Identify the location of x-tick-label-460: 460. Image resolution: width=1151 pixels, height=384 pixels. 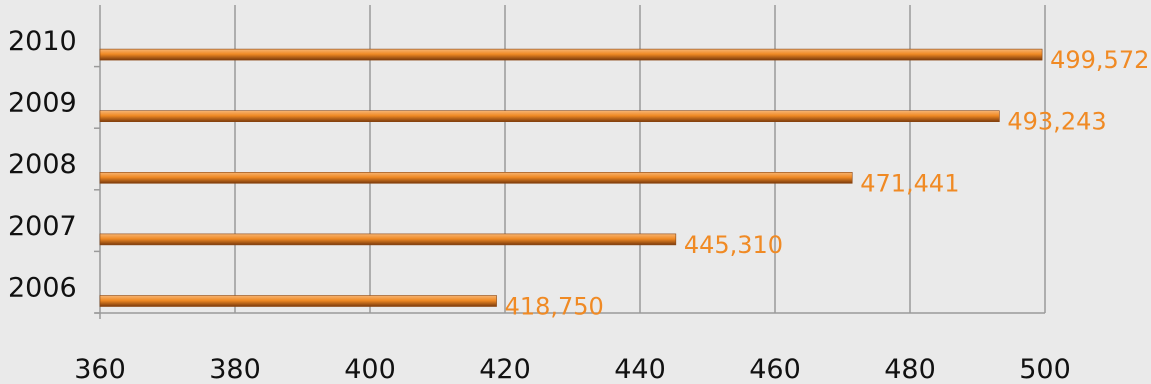
(775, 369).